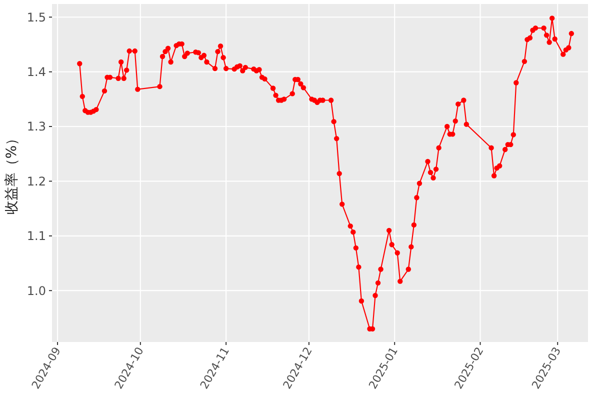 The height and width of the screenshot is (400, 600). What do you see at coordinates (36, 17) in the screenshot?
I see `y-tick-label: 1.5` at bounding box center [36, 17].